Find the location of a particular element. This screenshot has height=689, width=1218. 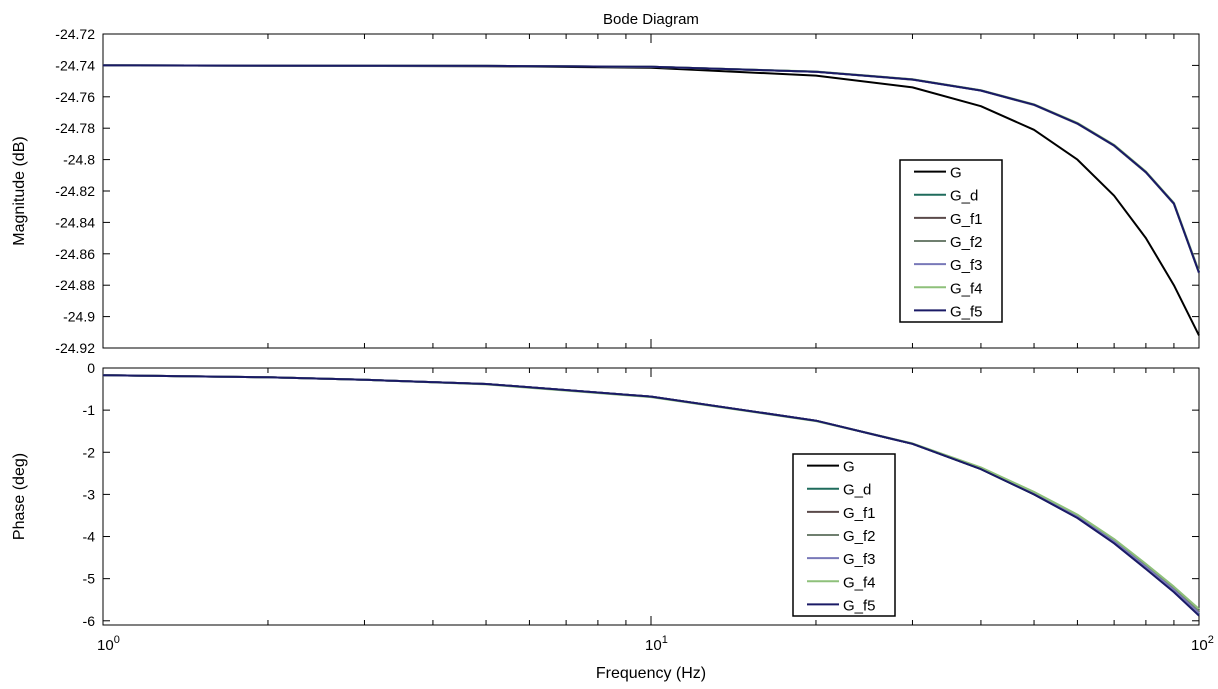

chart-title: Bode Diagram is located at coordinates (651, 19).